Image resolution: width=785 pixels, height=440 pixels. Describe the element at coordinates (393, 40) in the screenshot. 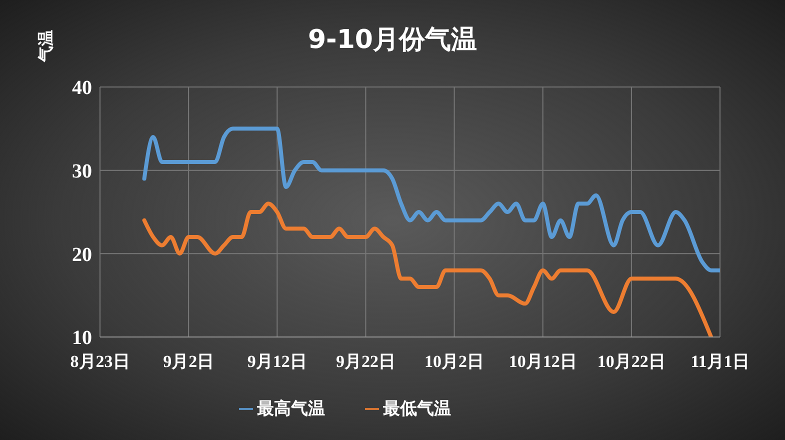

I see `chart-title: 9-10月份气温` at that location.